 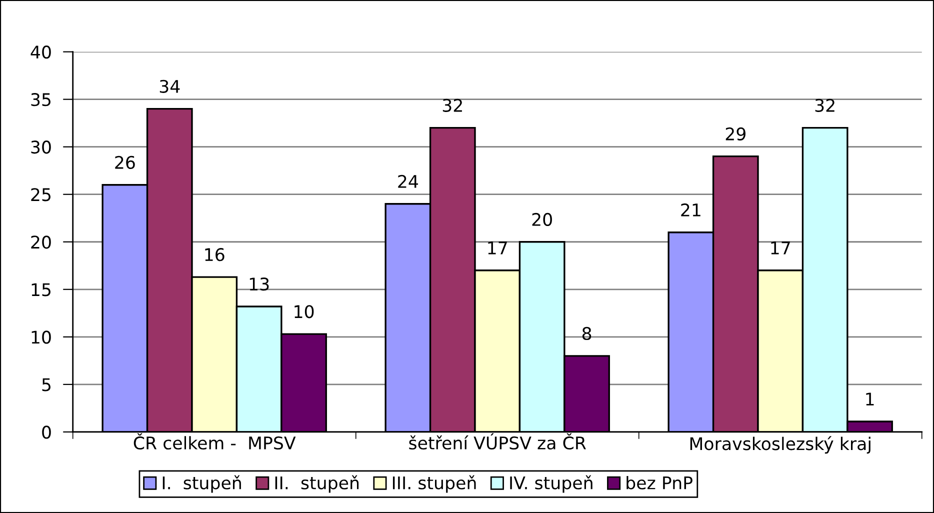 What do you see at coordinates (41, 242) in the screenshot?
I see `y-tick-label: 20` at bounding box center [41, 242].